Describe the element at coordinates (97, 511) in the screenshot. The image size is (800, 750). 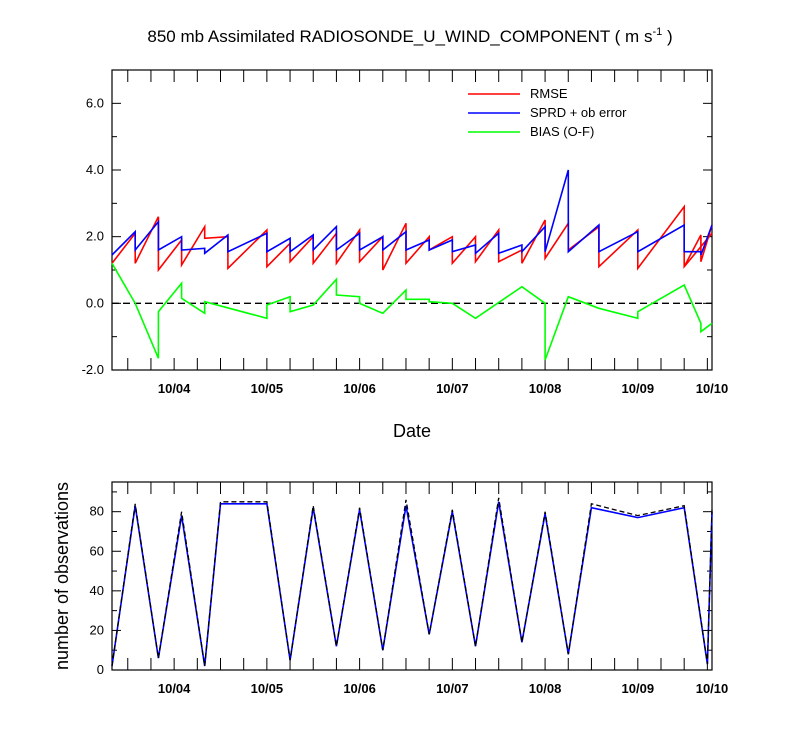
I see `bottom-y-tick-label: 80` at that location.